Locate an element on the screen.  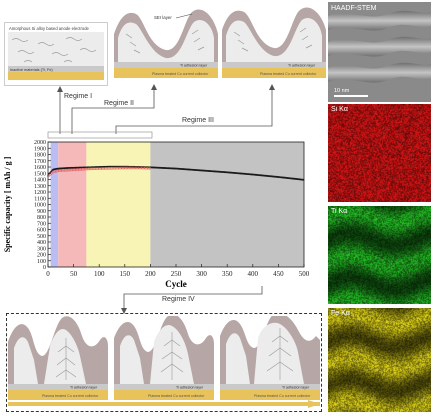
si-map-label: Si Kα is located at coordinates (339, 109).